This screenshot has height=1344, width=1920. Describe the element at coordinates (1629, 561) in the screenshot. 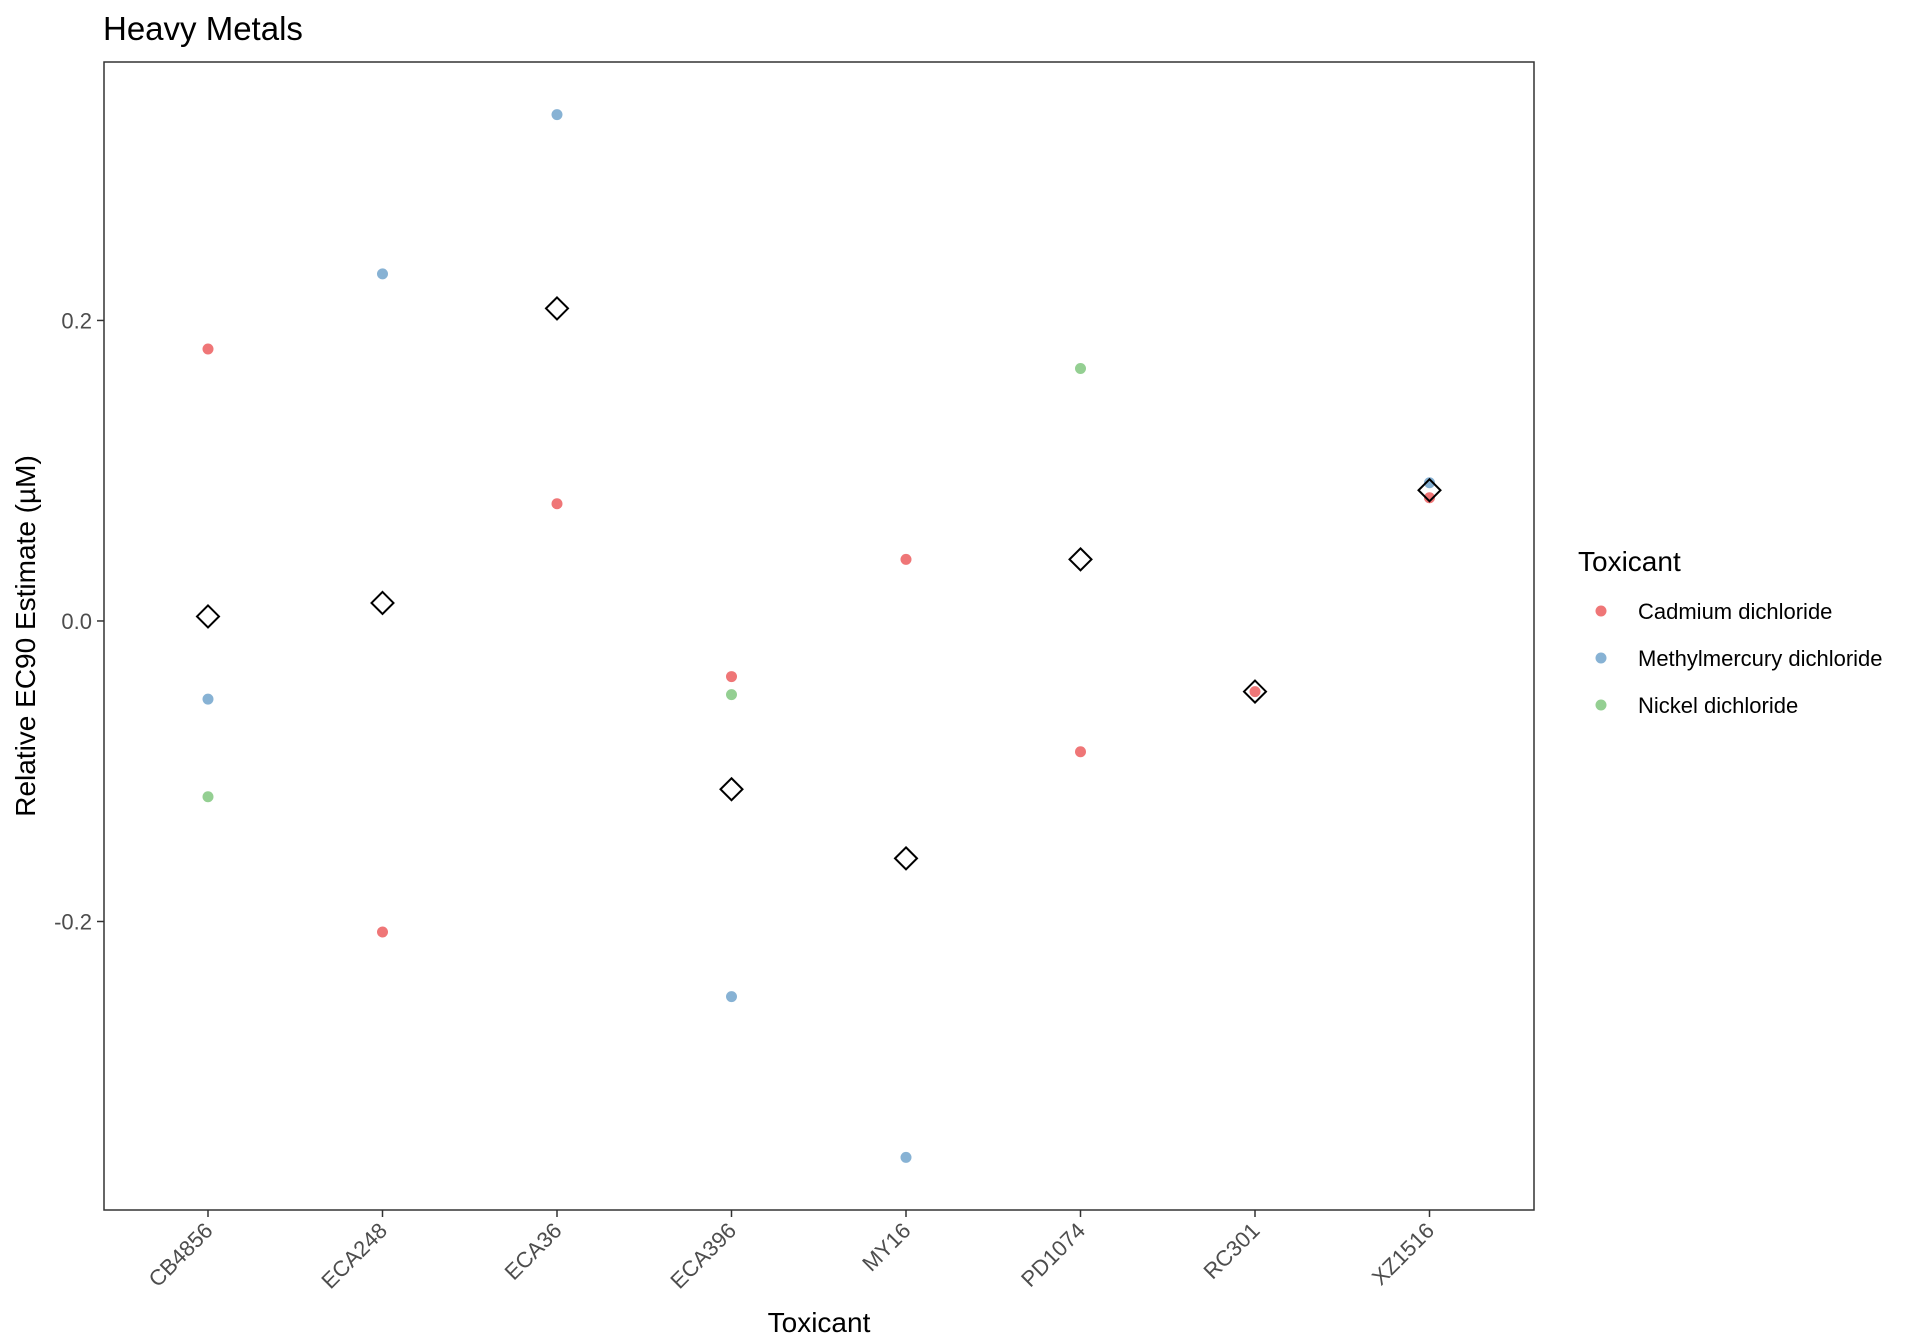

I see `legend-title: Toxicant` at that location.